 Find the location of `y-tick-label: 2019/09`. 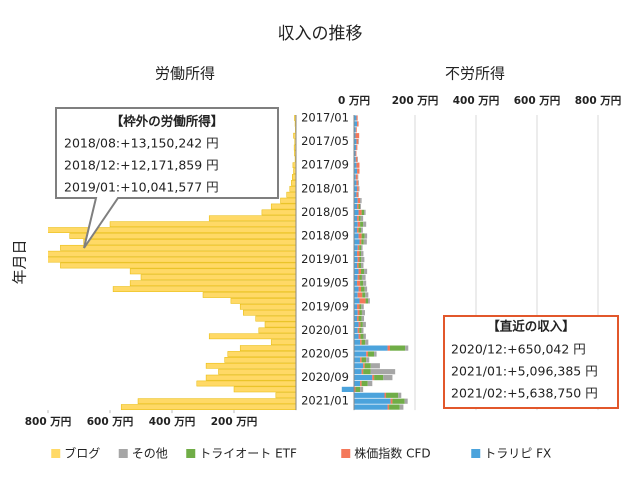

y-tick-label: 2019/09 is located at coordinates (325, 306).